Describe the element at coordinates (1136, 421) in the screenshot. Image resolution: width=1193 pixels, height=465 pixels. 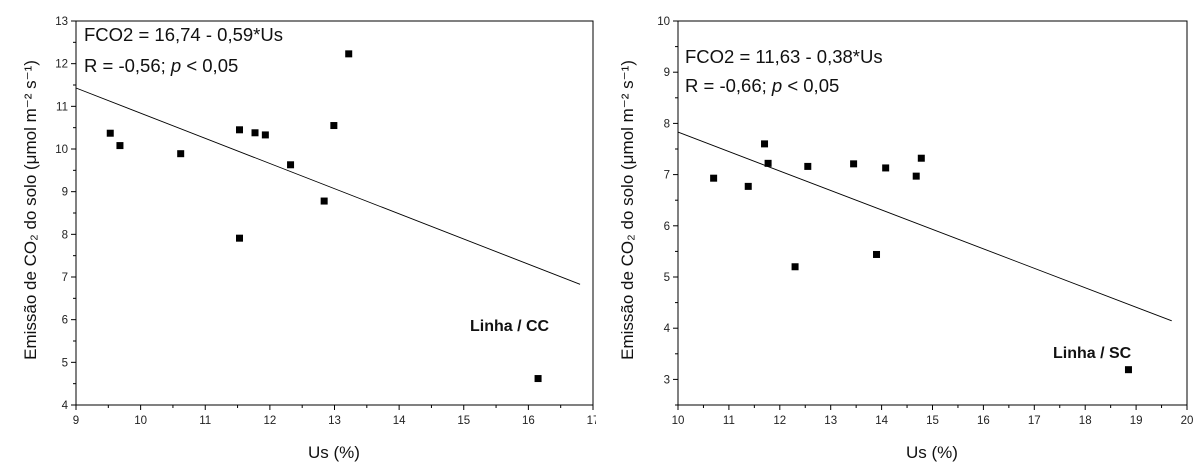
I see `x-tick-label: 19` at that location.